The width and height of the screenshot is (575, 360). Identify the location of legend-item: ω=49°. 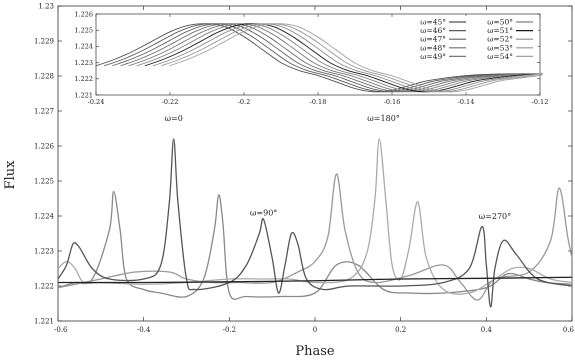
(443, 56).